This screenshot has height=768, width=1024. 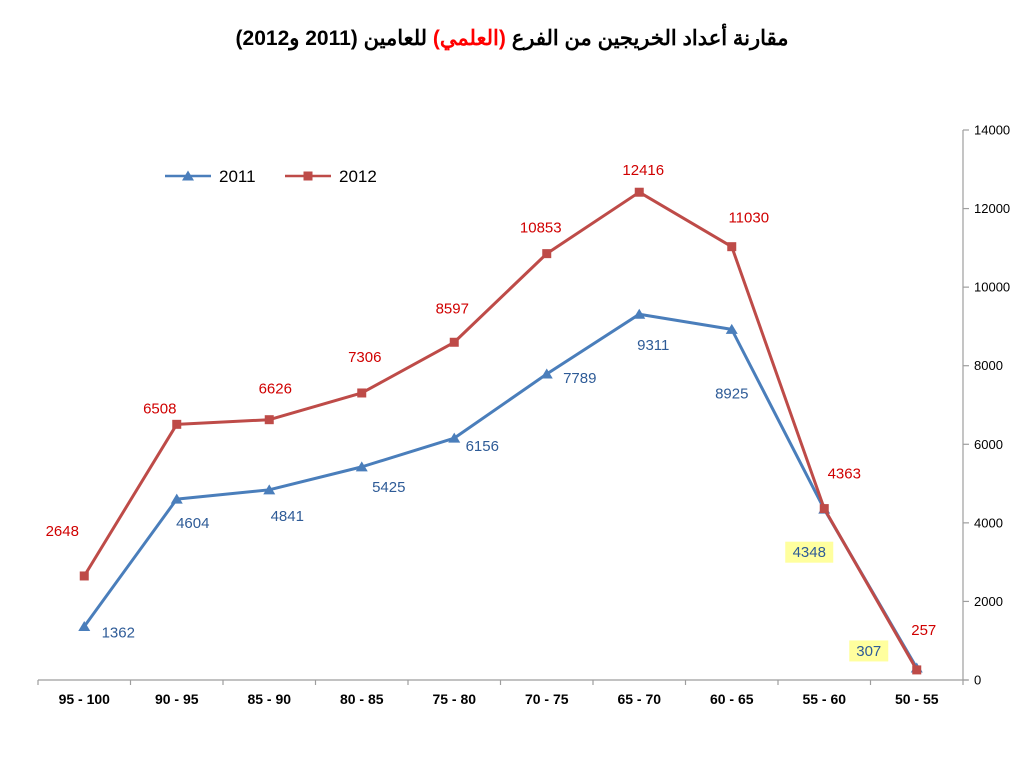 I want to click on legend-label-2011: 2011, so click(x=237, y=176).